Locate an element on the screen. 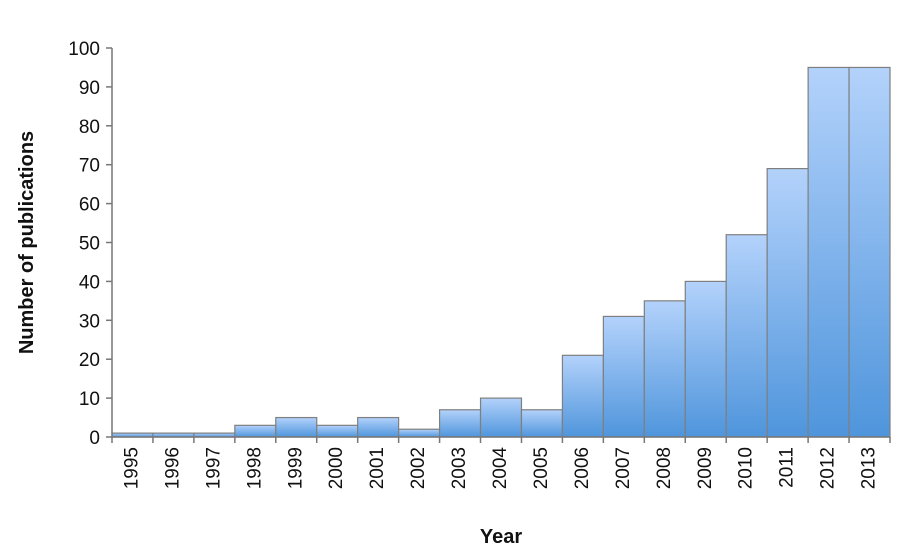 Image resolution: width=918 pixels, height=560 pixels. x-tick-label: 2011 is located at coordinates (787, 467).